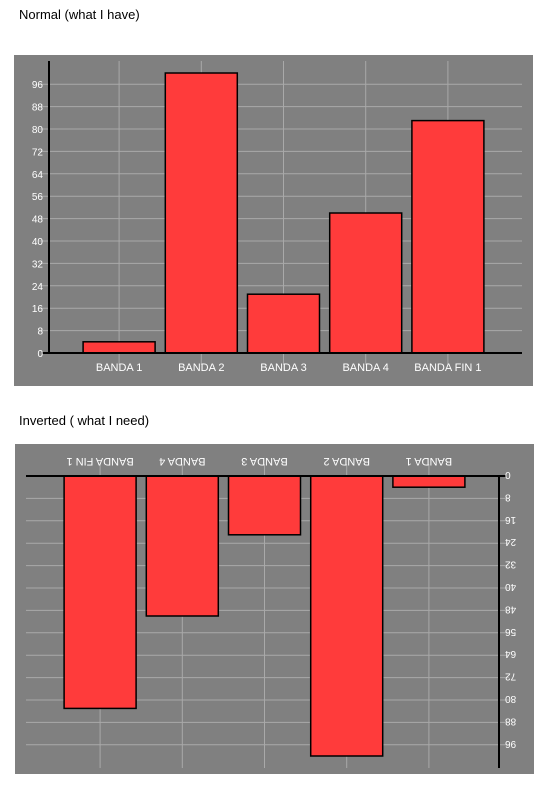  I want to click on normal-chart-heading: Normal (what I have), so click(79, 14).